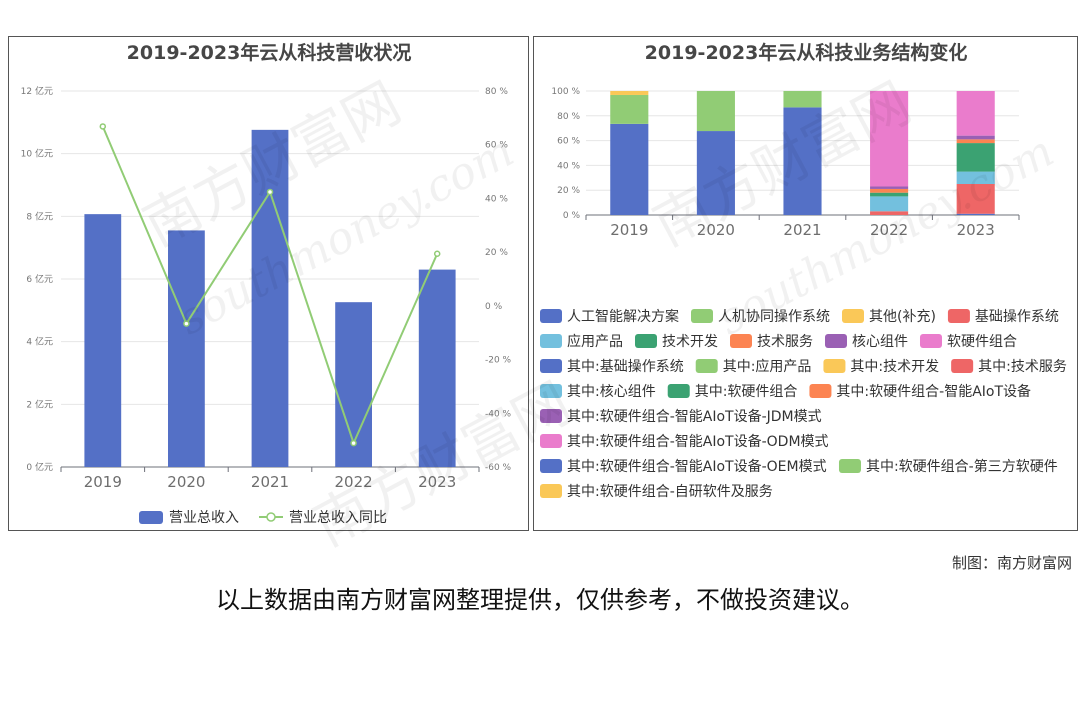 This screenshot has width=1080, height=720. I want to click on legend-label: 人机协同操作系统, so click(774, 317).